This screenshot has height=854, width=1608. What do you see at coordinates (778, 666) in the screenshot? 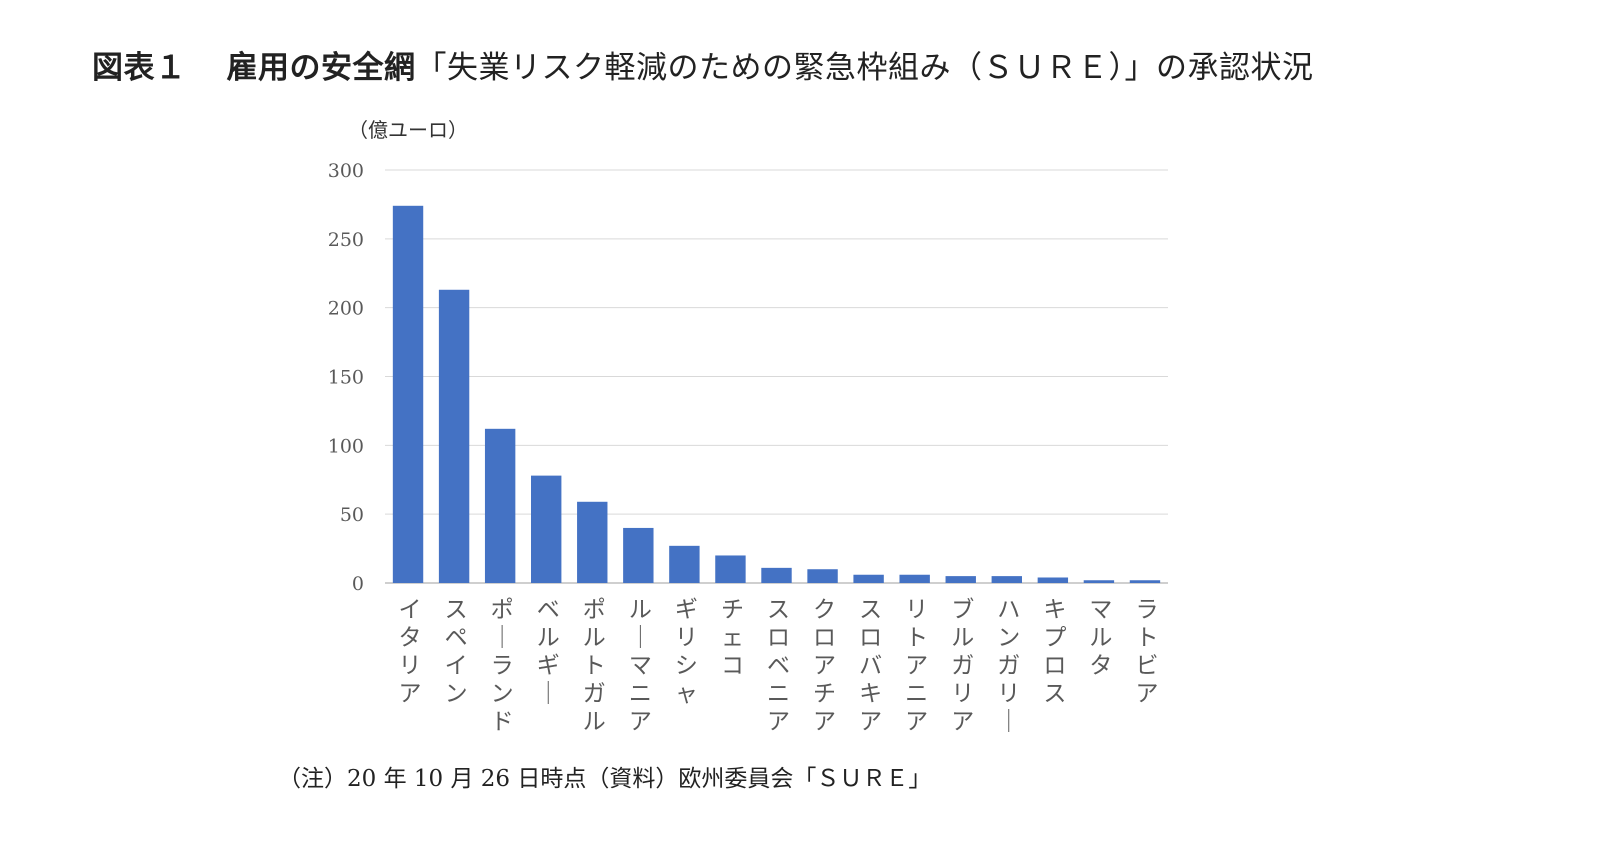
I see `x-category-label: スロベニア` at bounding box center [778, 666].